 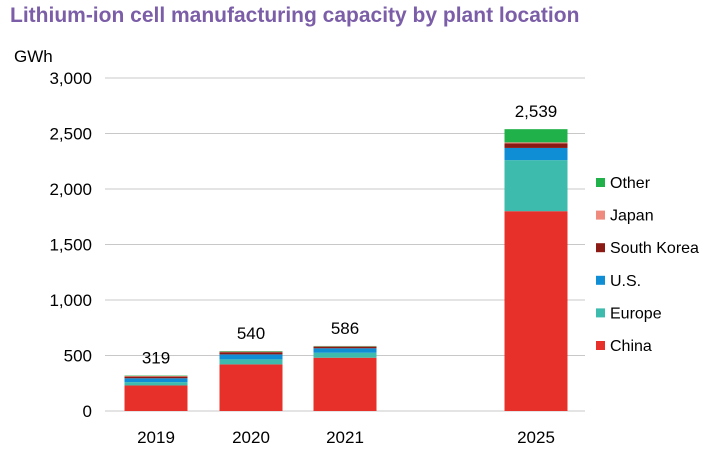 I want to click on y-tick-label: 500, so click(x=78, y=356).